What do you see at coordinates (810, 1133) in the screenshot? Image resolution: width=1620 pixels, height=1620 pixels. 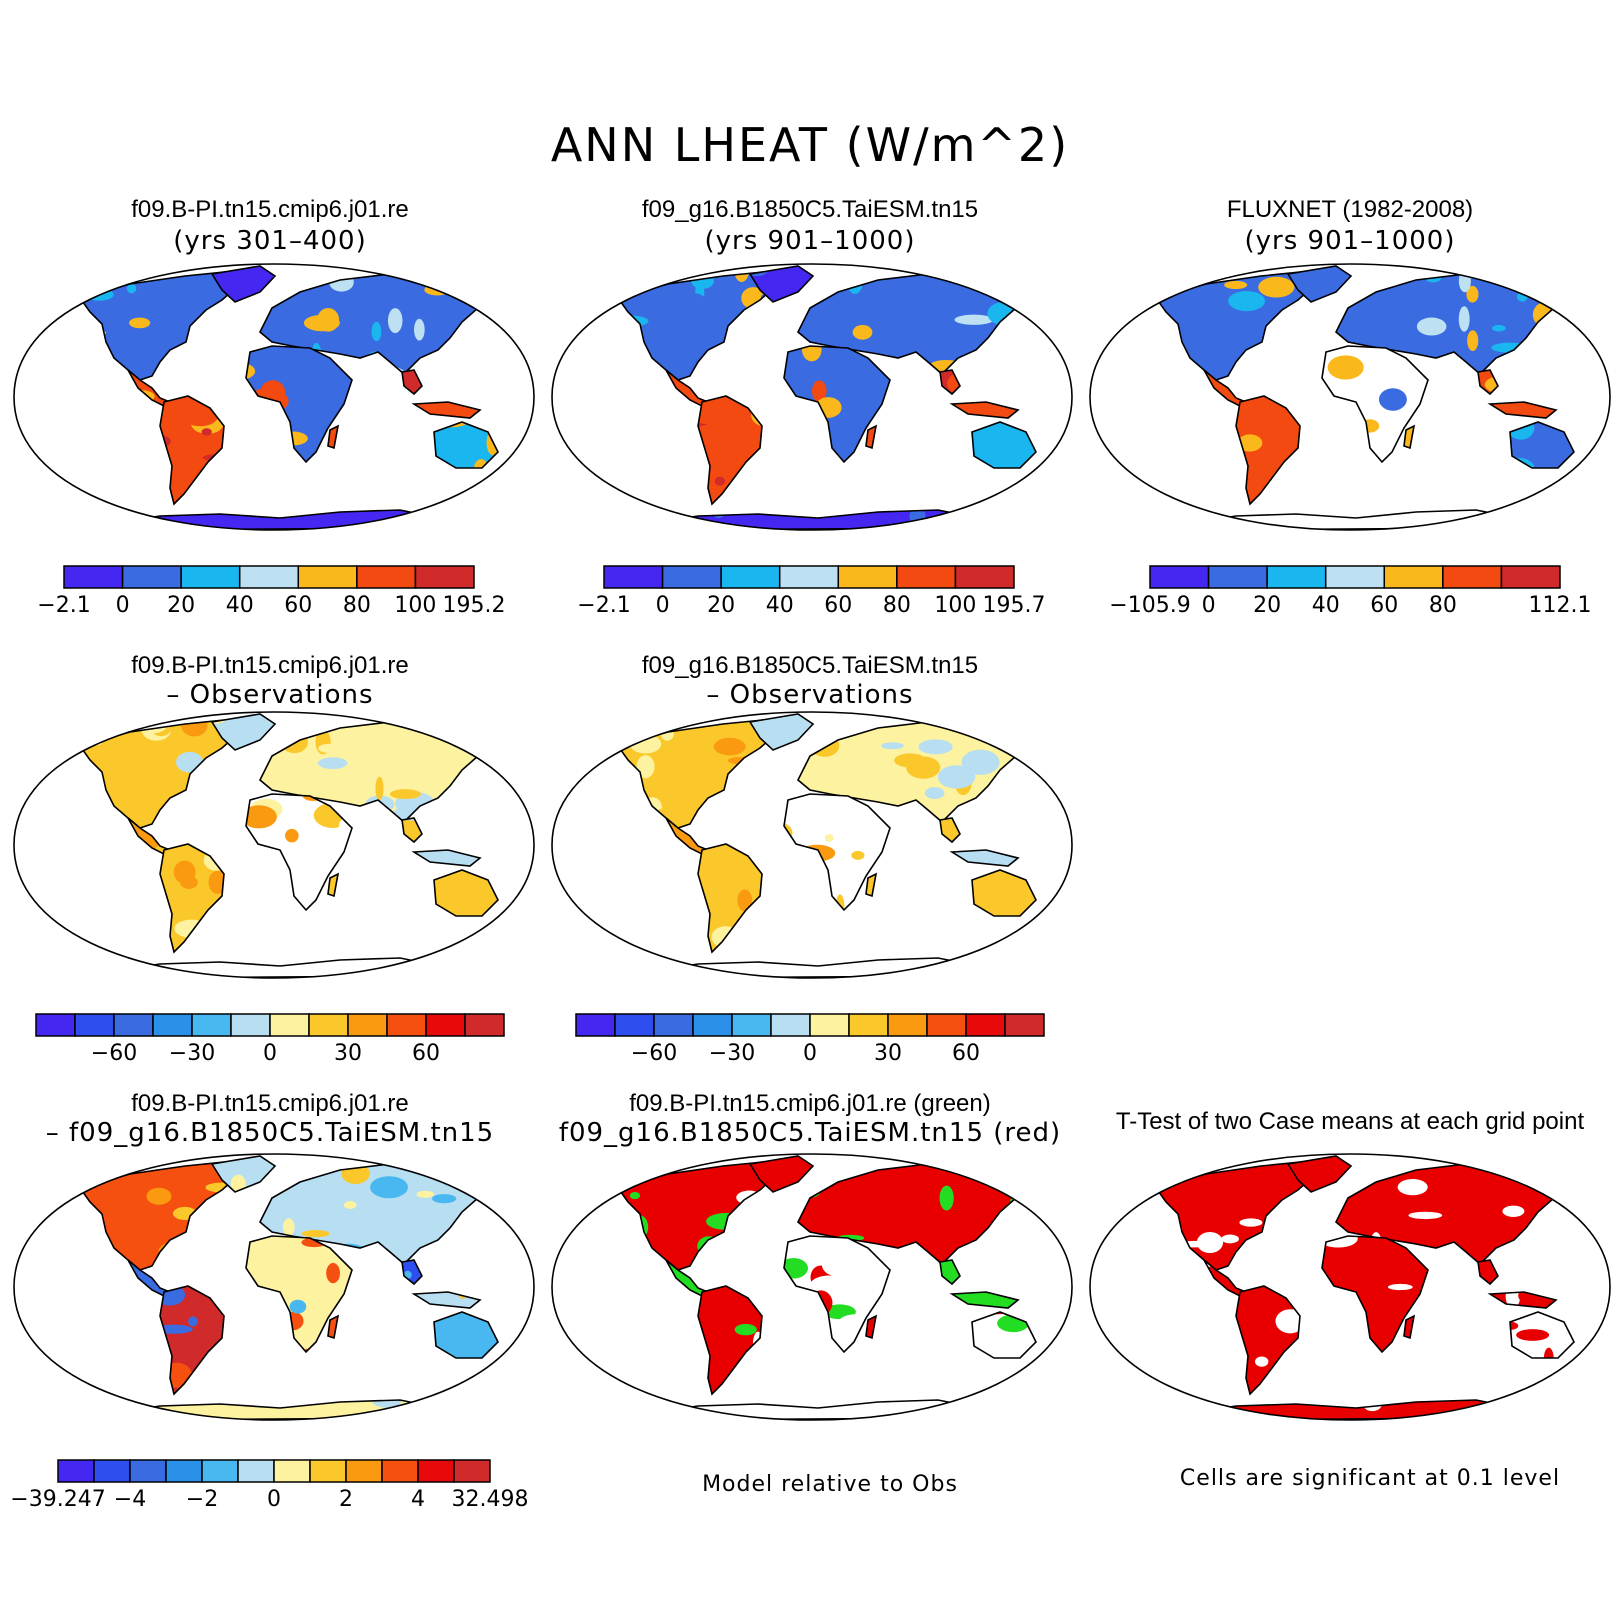 I see `panel-7-subtitle: f09_g16.B1850C5.TaiESM.tn15 (red)` at bounding box center [810, 1133].